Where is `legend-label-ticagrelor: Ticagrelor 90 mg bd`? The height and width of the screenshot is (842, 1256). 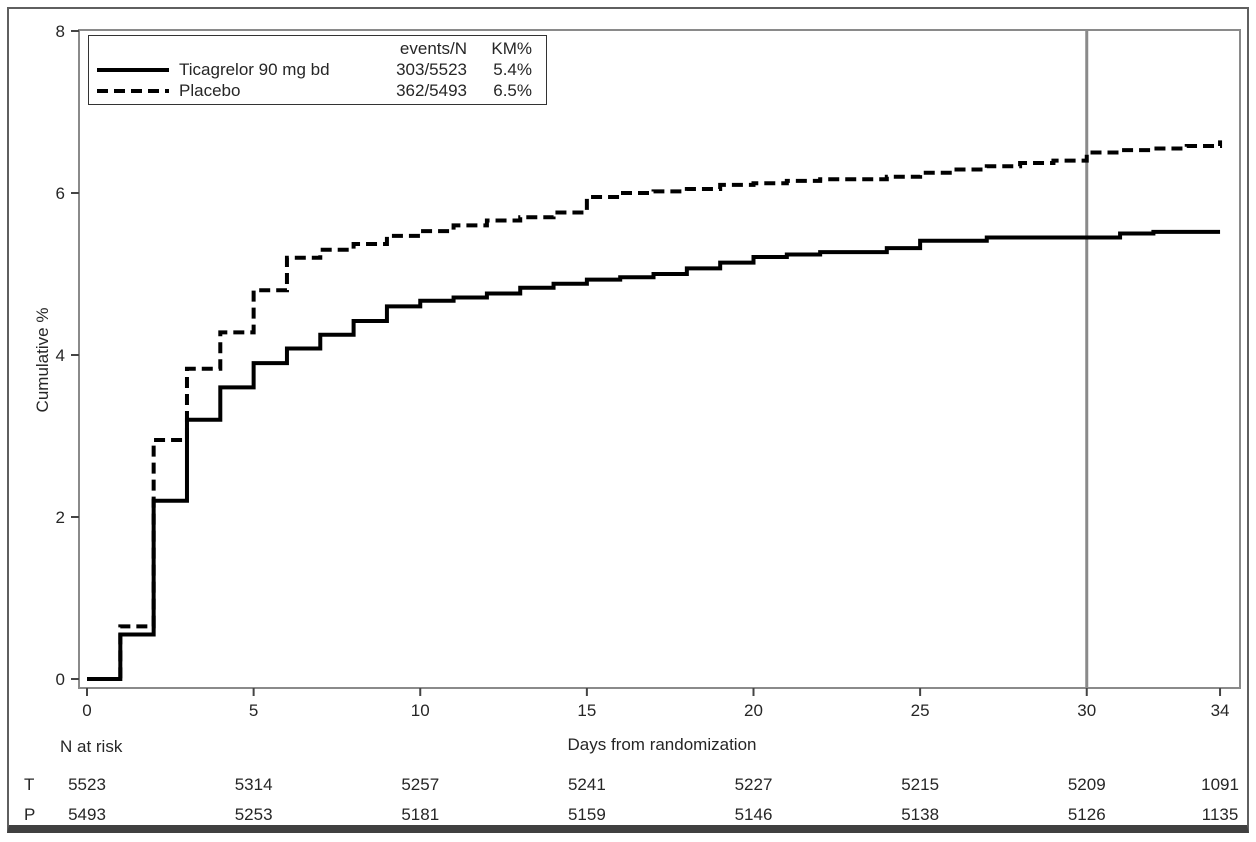
legend-label-ticagrelor: Ticagrelor 90 mg bd is located at coordinates (254, 69).